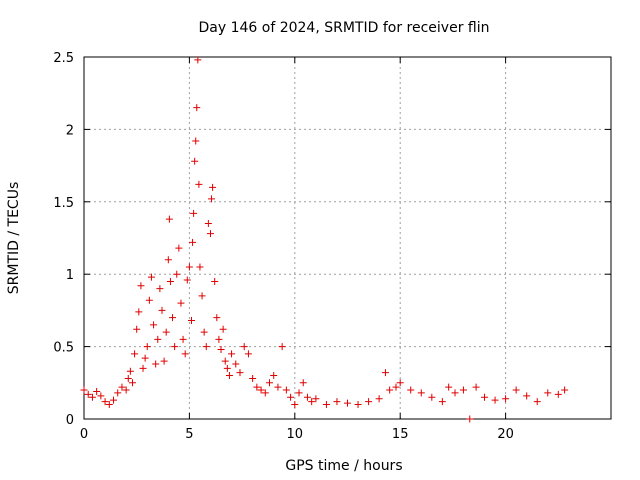 The height and width of the screenshot is (480, 640). What do you see at coordinates (505, 434) in the screenshot?
I see `x-tick-label: 20` at bounding box center [505, 434].